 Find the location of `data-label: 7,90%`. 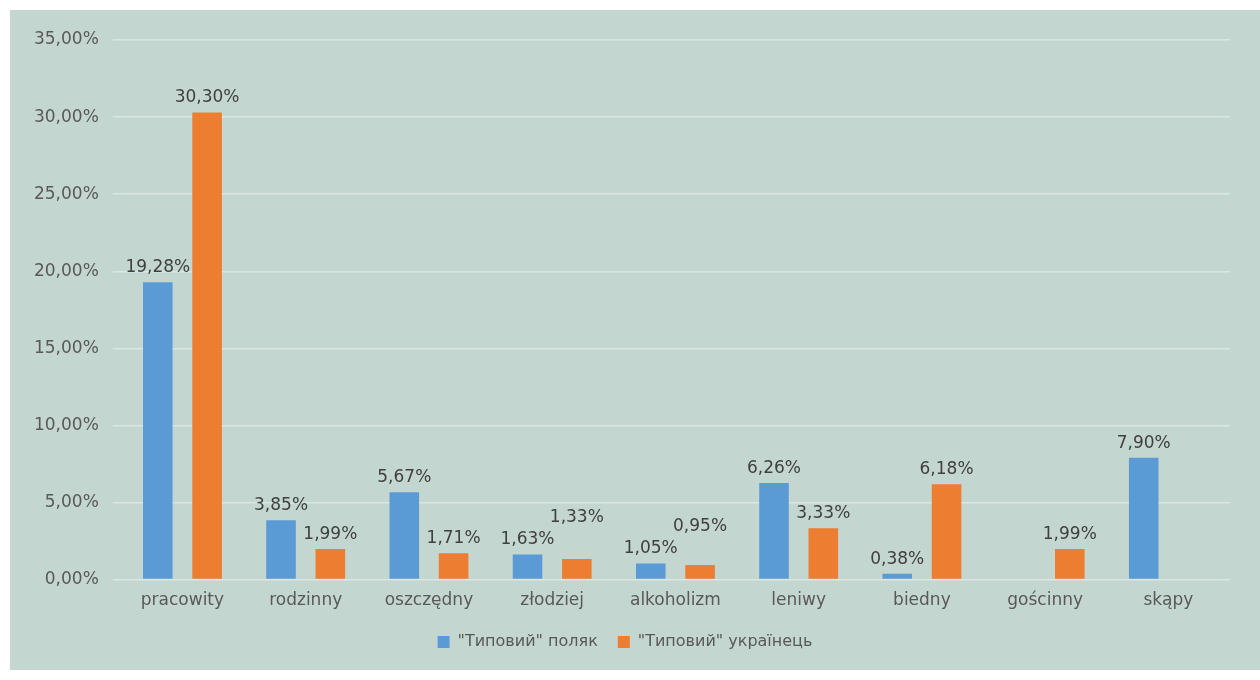

data-label: 7,90% is located at coordinates (1143, 441).